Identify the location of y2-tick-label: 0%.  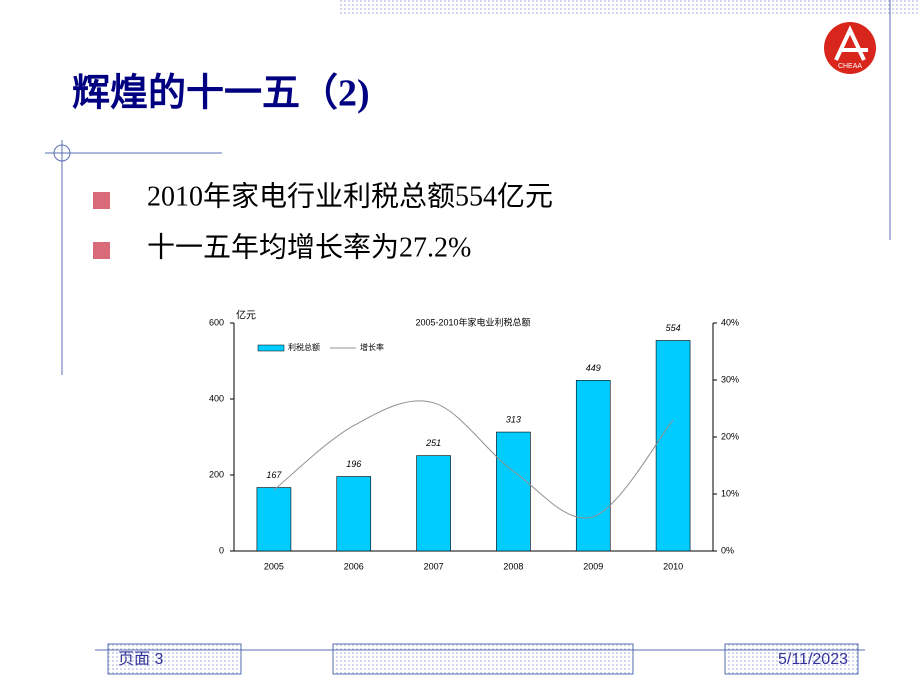
(727, 550).